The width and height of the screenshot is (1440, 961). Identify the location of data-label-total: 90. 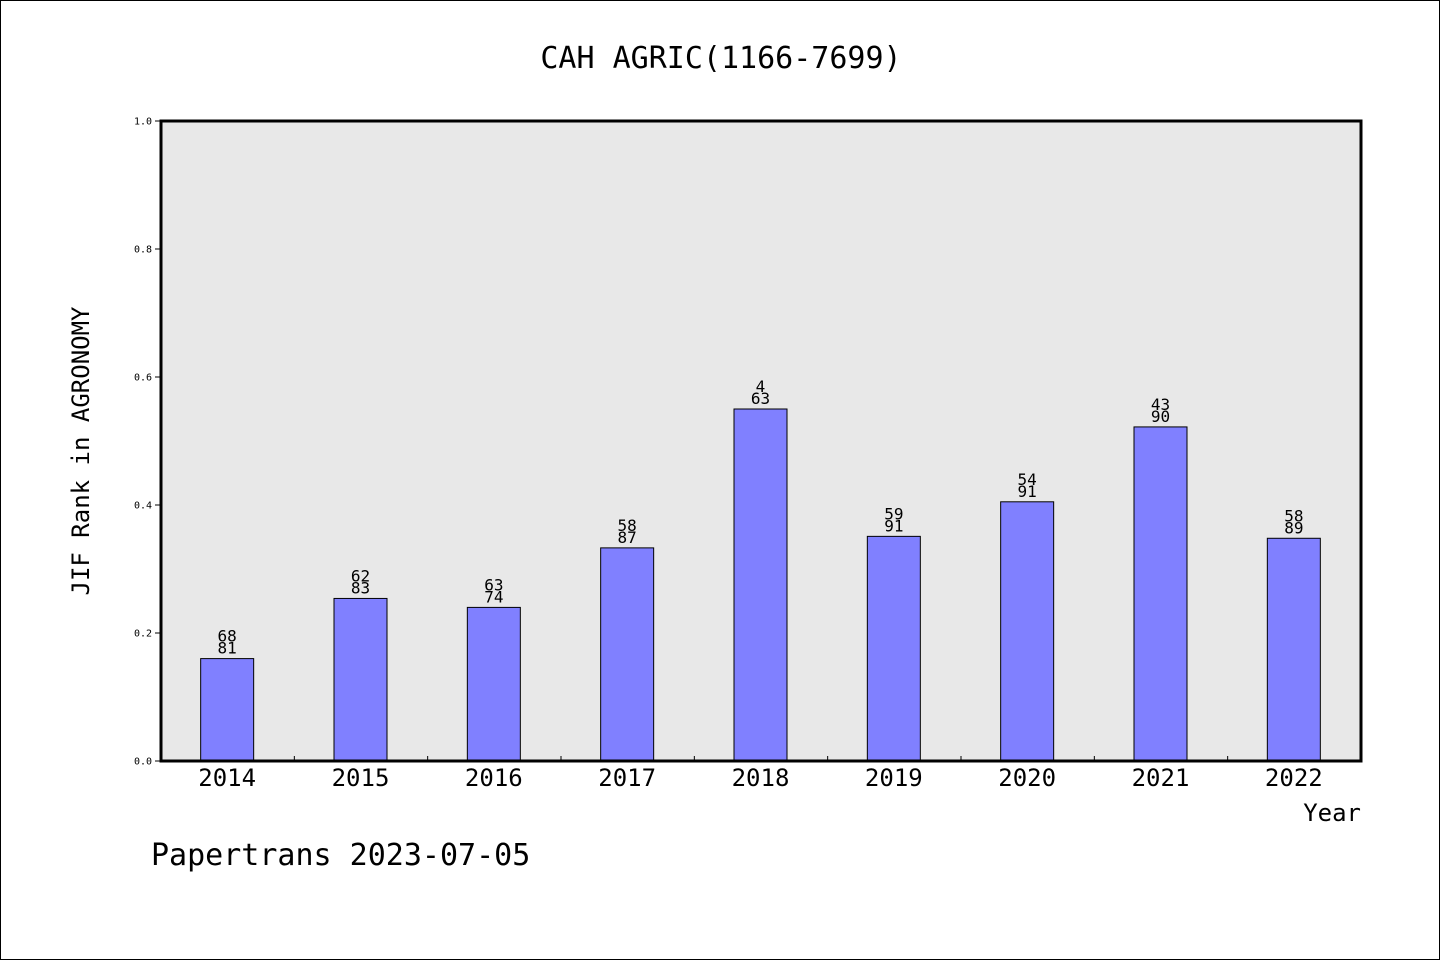
(1160, 416).